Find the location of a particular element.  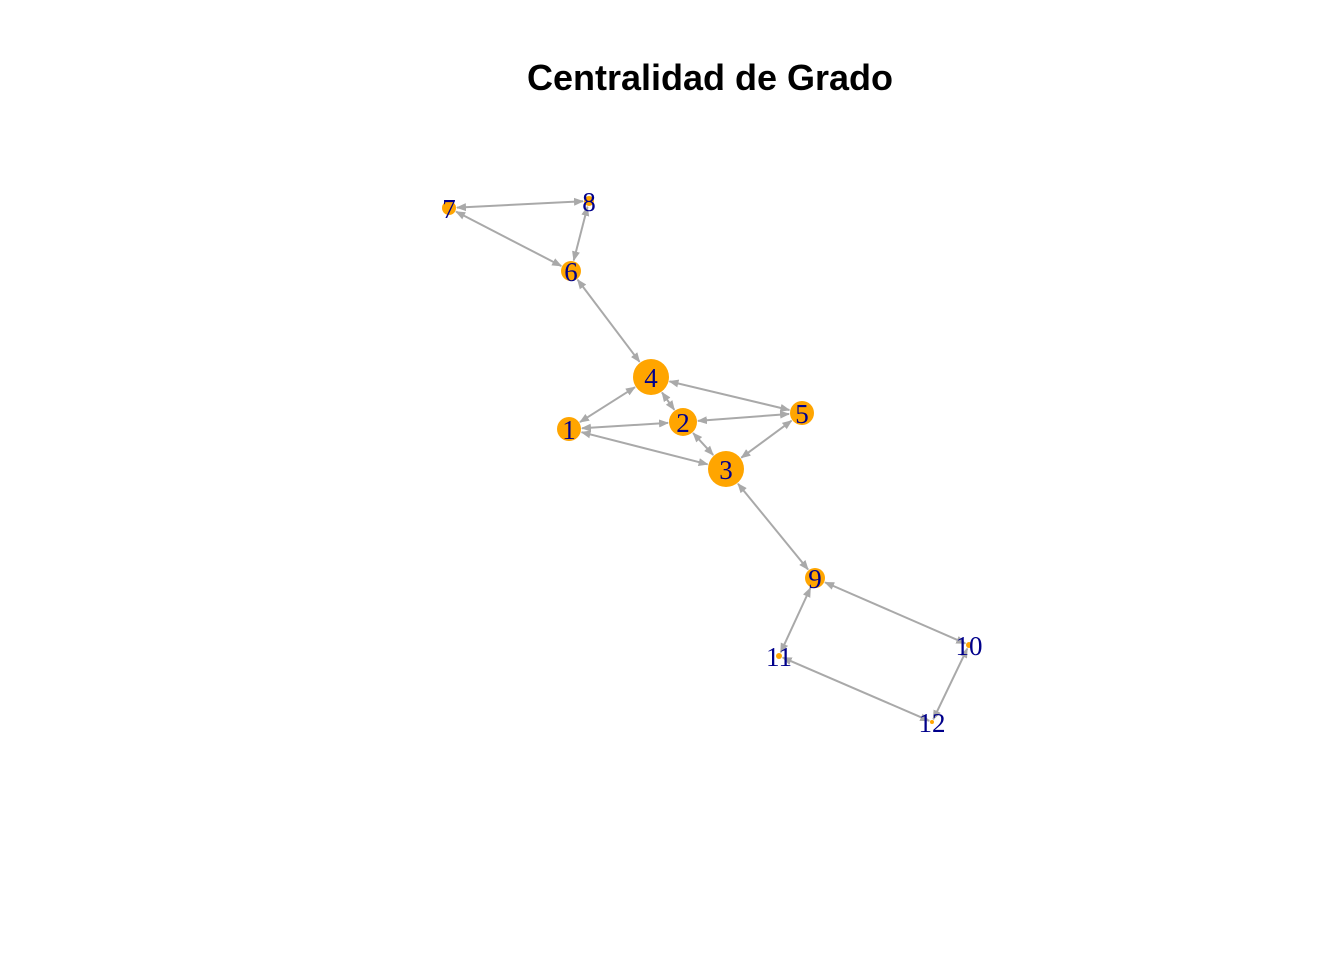

node-label-9: 9 is located at coordinates (815, 579).